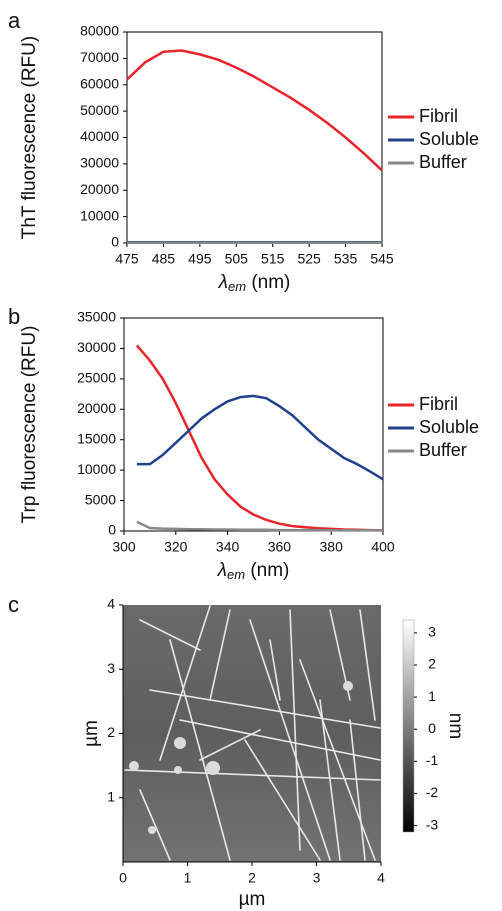  I want to click on y-tick-label: 70000, so click(99, 57).